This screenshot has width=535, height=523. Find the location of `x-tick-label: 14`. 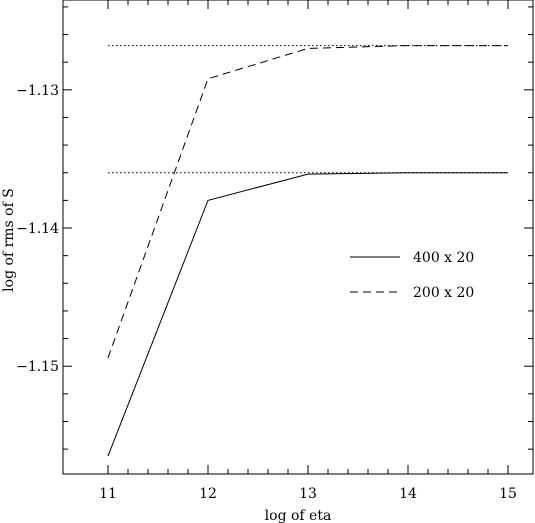

x-tick-label: 14 is located at coordinates (408, 494).